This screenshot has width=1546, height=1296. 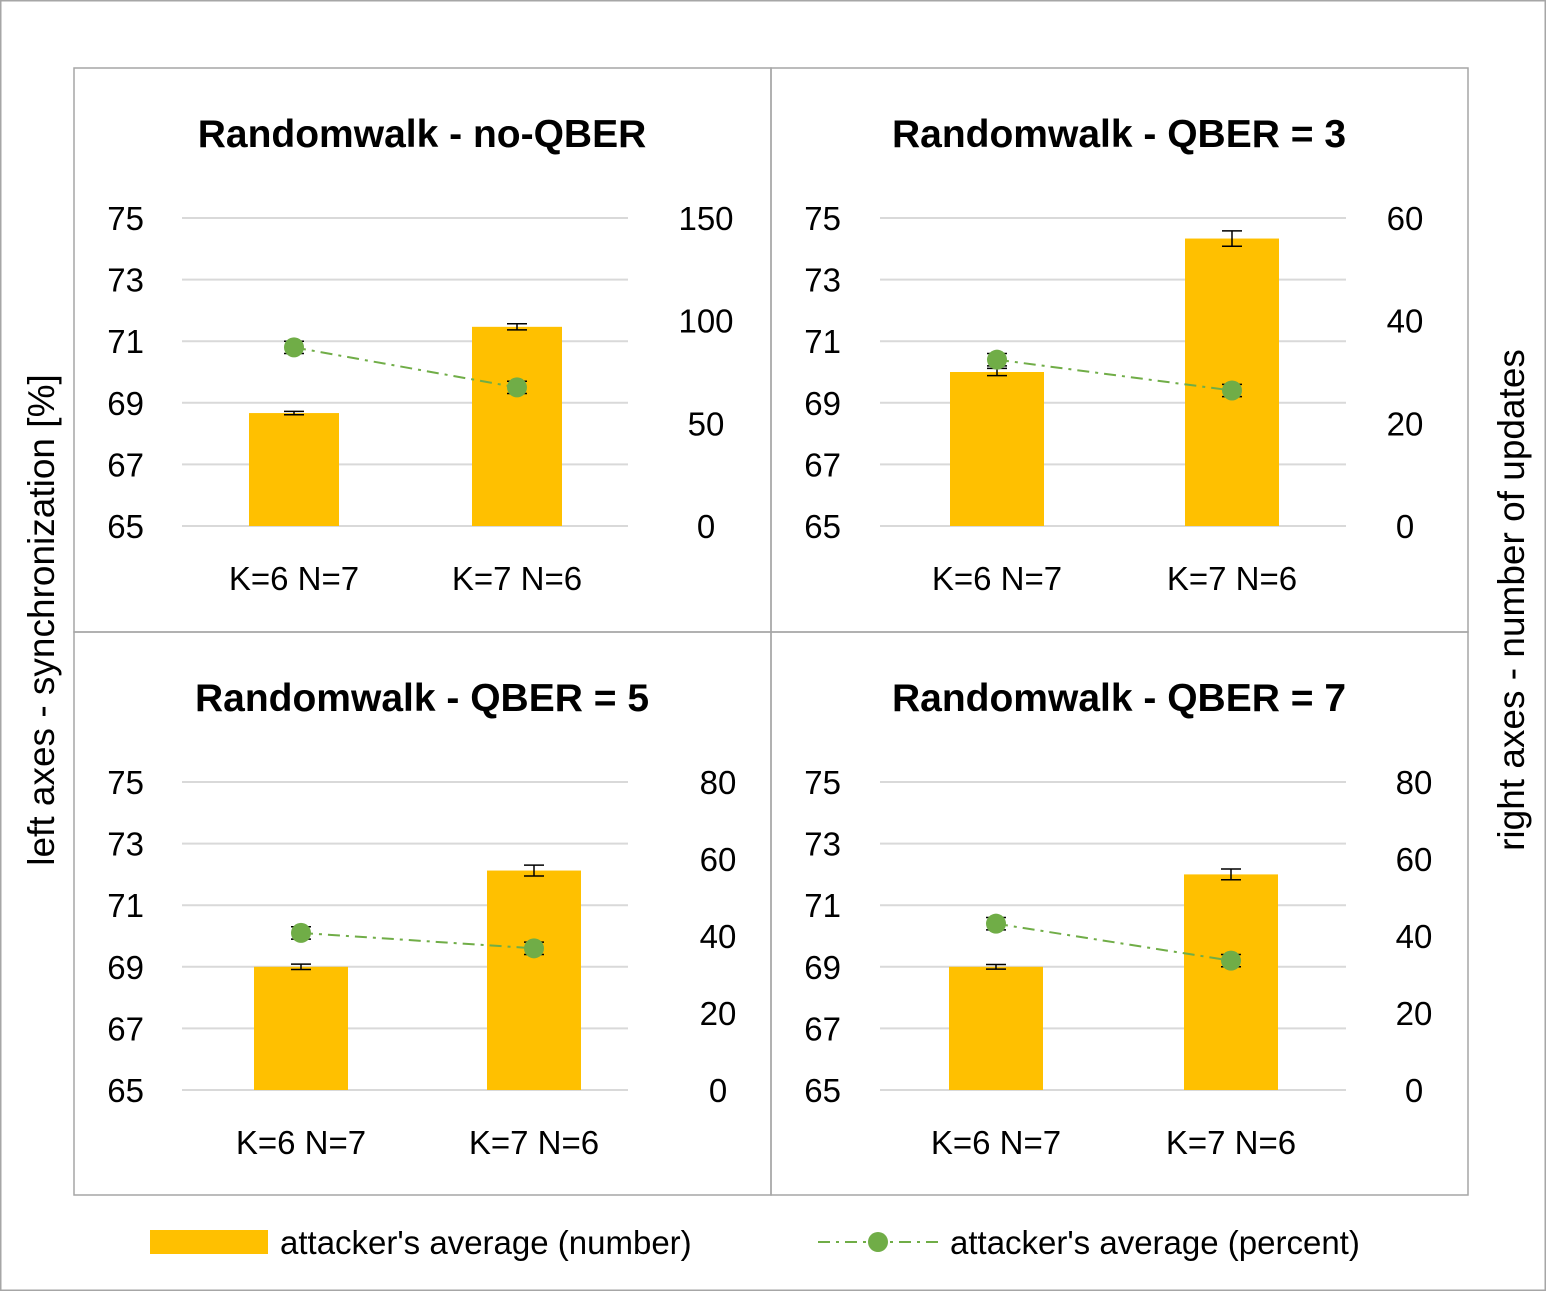 I want to click on right-tick-label: 150, so click(x=705, y=218).